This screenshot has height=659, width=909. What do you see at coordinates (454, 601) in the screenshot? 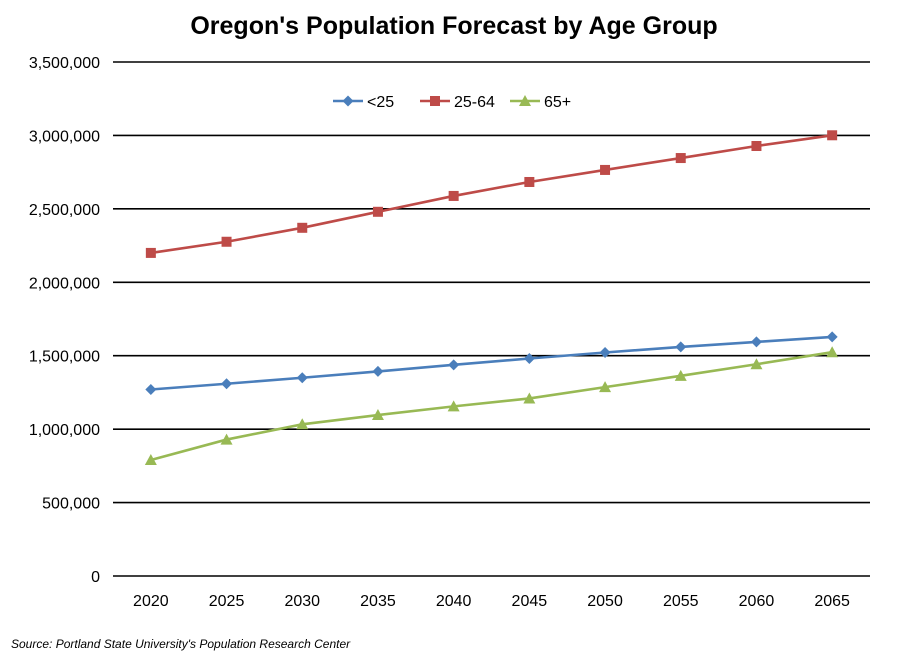
I see `x-tick-label: 2040` at bounding box center [454, 601].